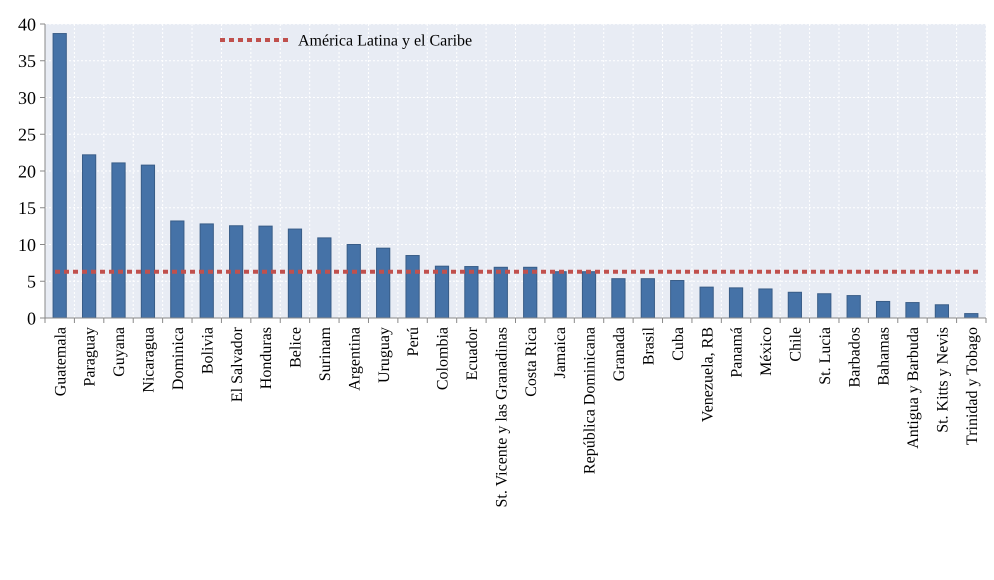  Describe the element at coordinates (27, 208) in the screenshot. I see `y-tick-label: 15` at that location.